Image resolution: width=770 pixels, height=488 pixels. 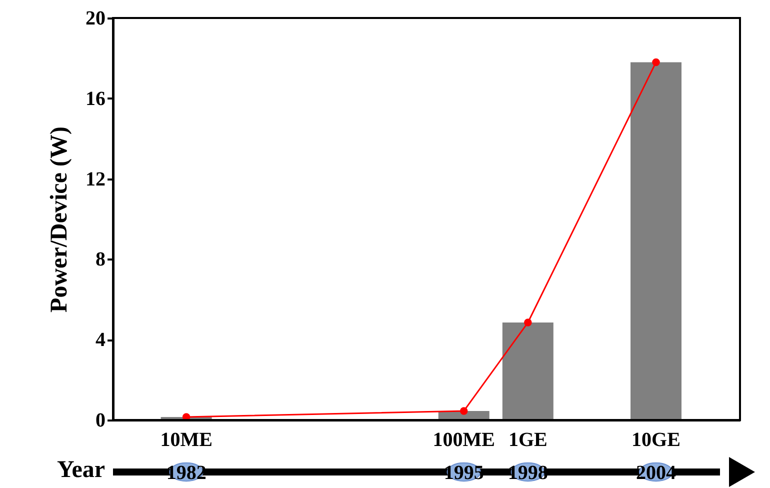 What do you see at coordinates (464, 473) in the screenshot?
I see `x-tick-label: 1995` at bounding box center [464, 473].